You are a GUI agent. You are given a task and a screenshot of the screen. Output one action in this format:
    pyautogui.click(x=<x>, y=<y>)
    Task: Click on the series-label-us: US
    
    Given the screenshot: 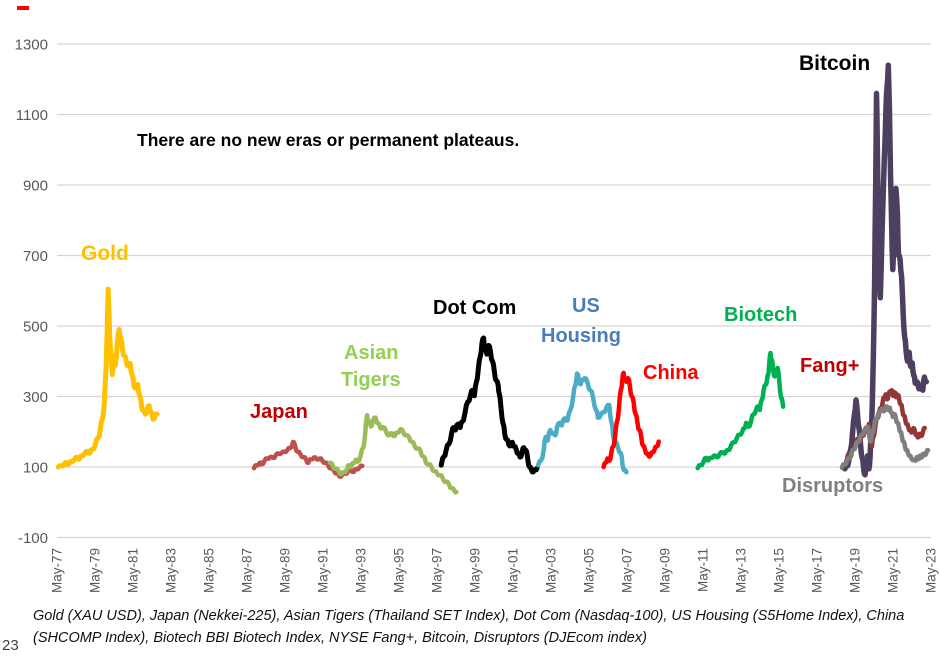 What is the action you would take?
    pyautogui.click(x=586, y=306)
    